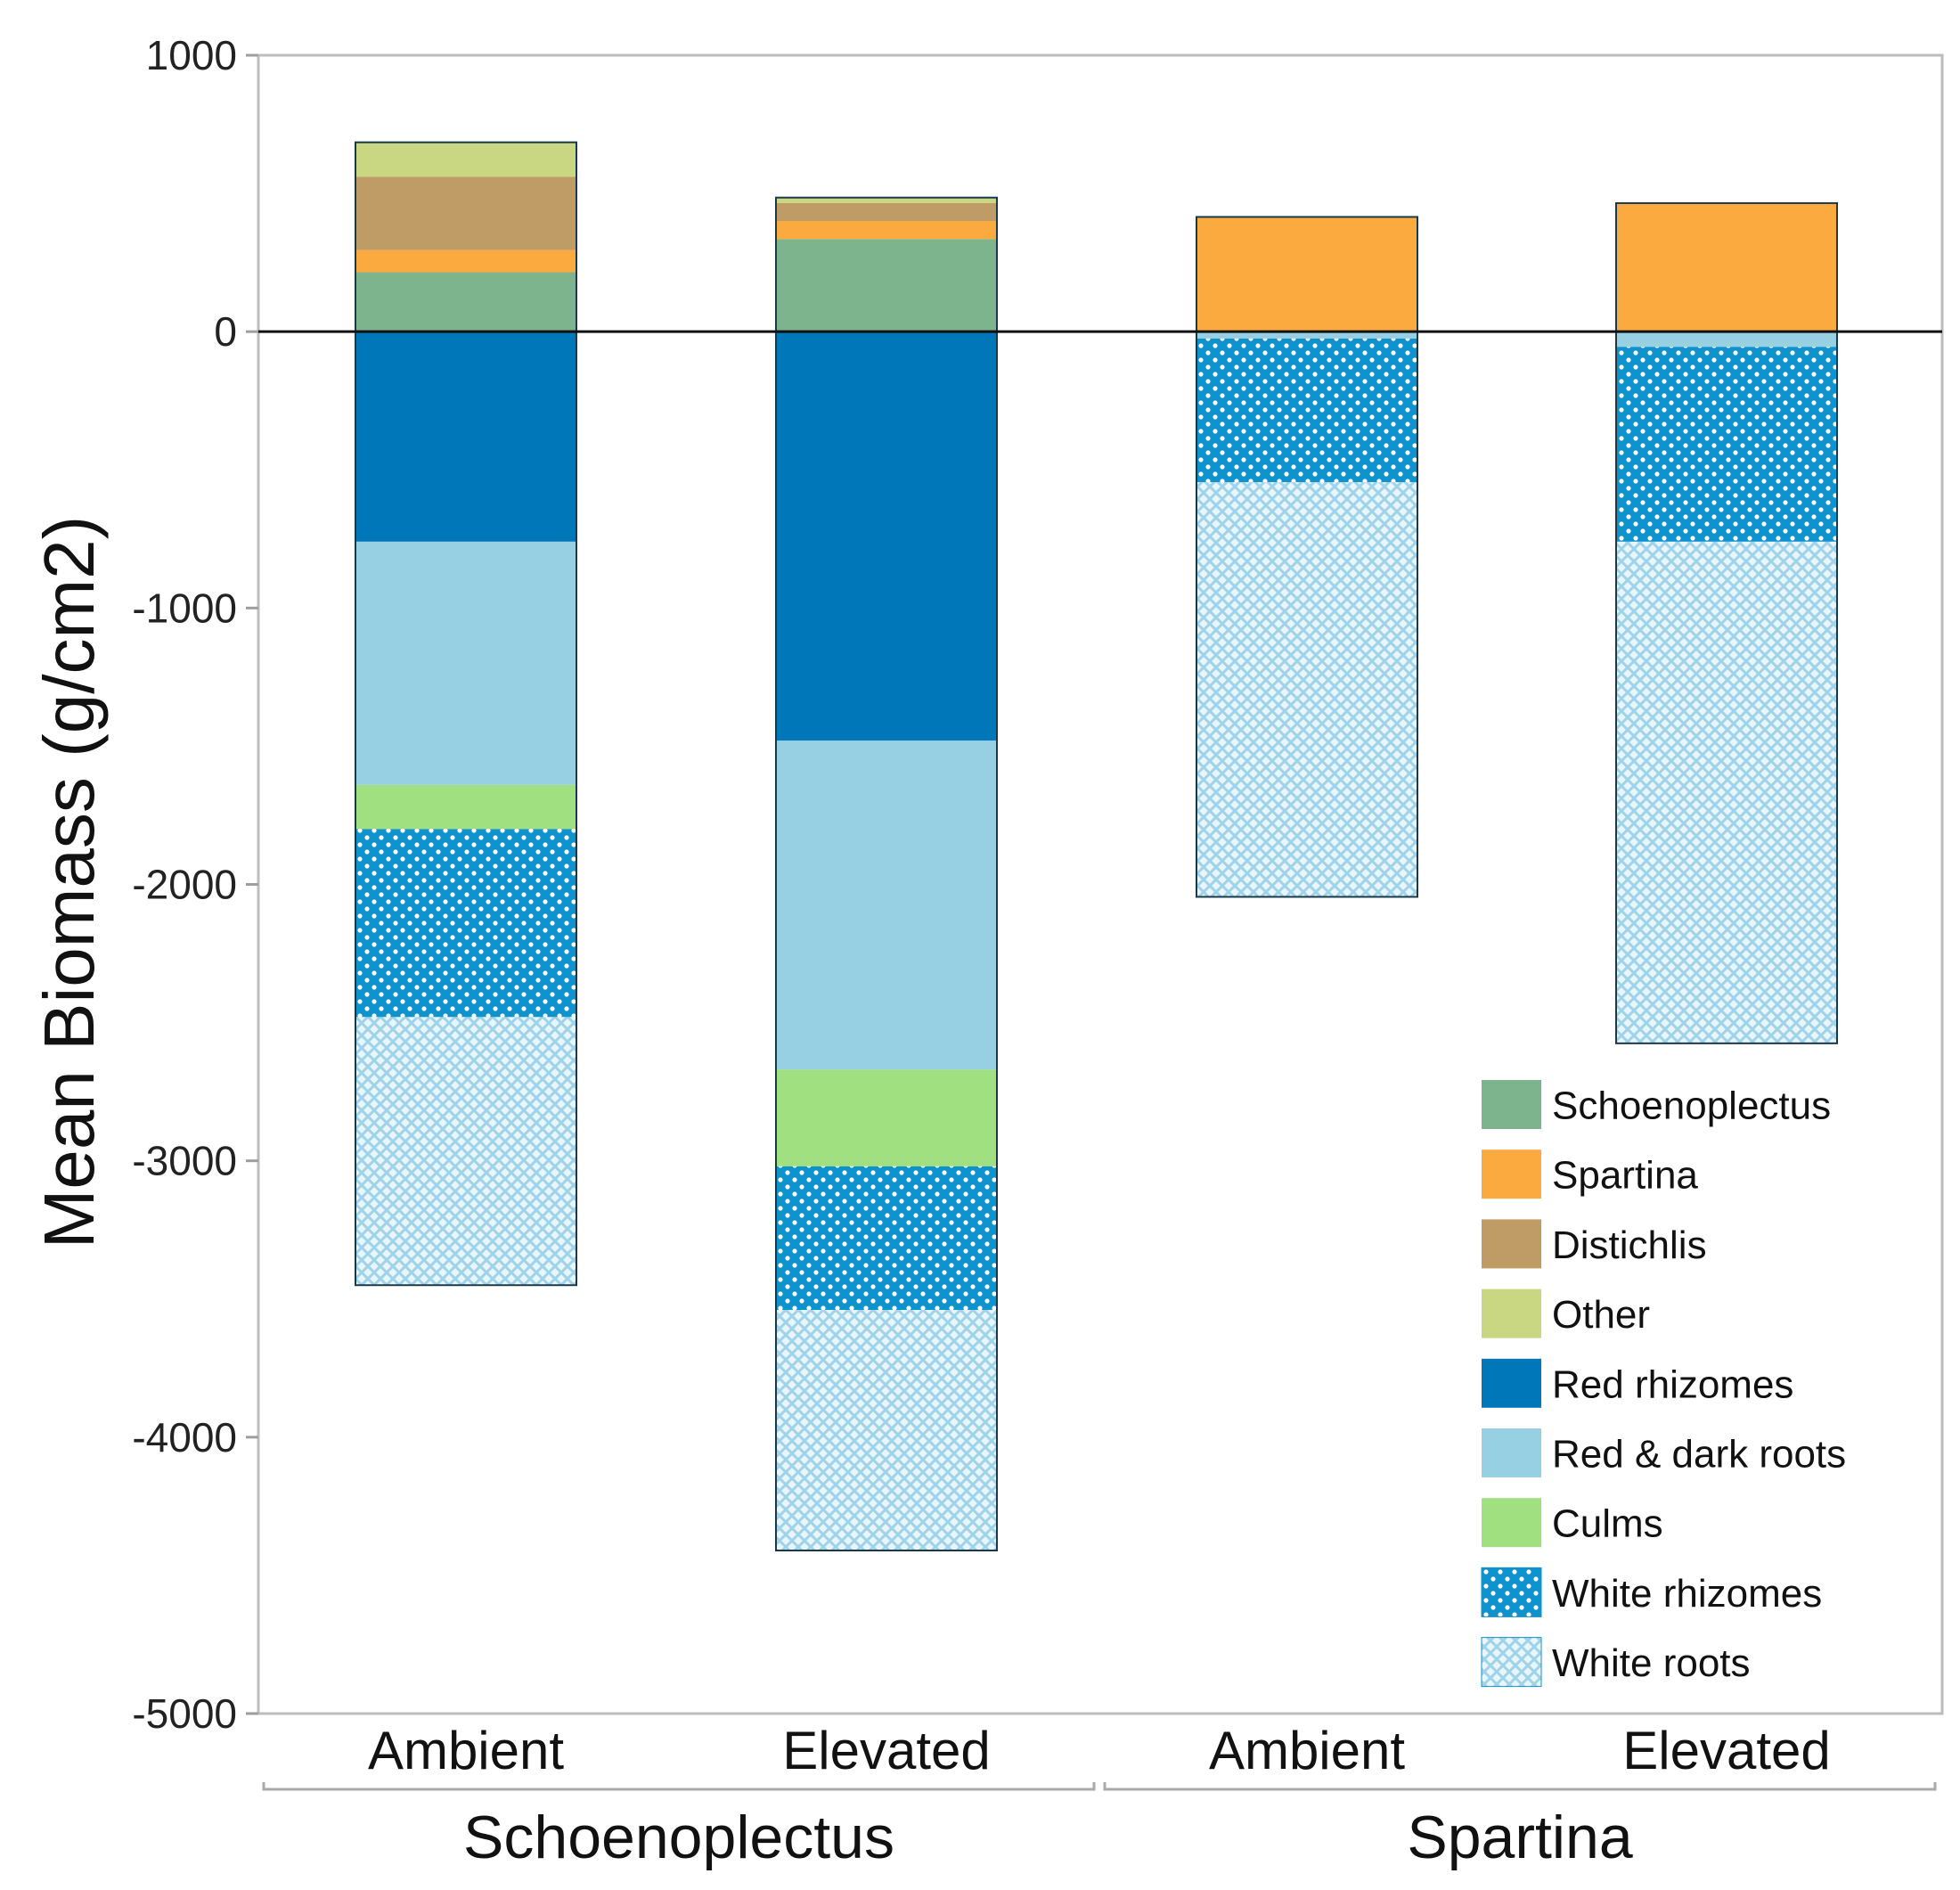 Image resolution: width=1960 pixels, height=1890 pixels. I want to click on y-tick-label: 1000, so click(191, 55).